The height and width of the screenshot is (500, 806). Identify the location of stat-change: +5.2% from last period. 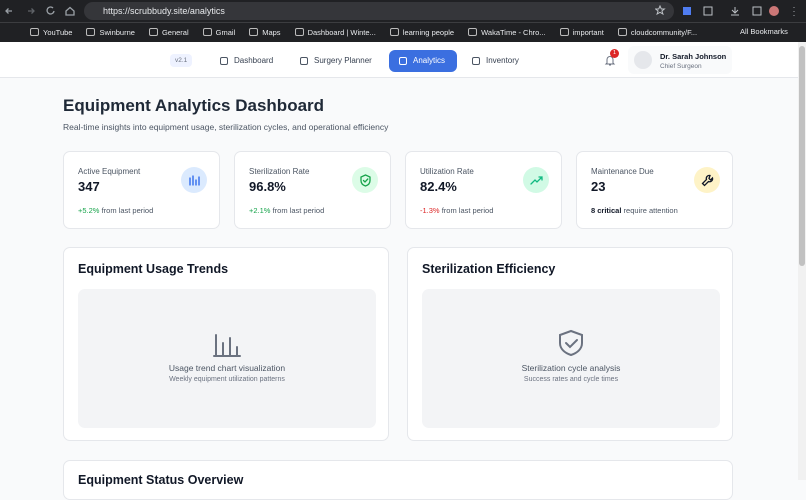
(115, 210).